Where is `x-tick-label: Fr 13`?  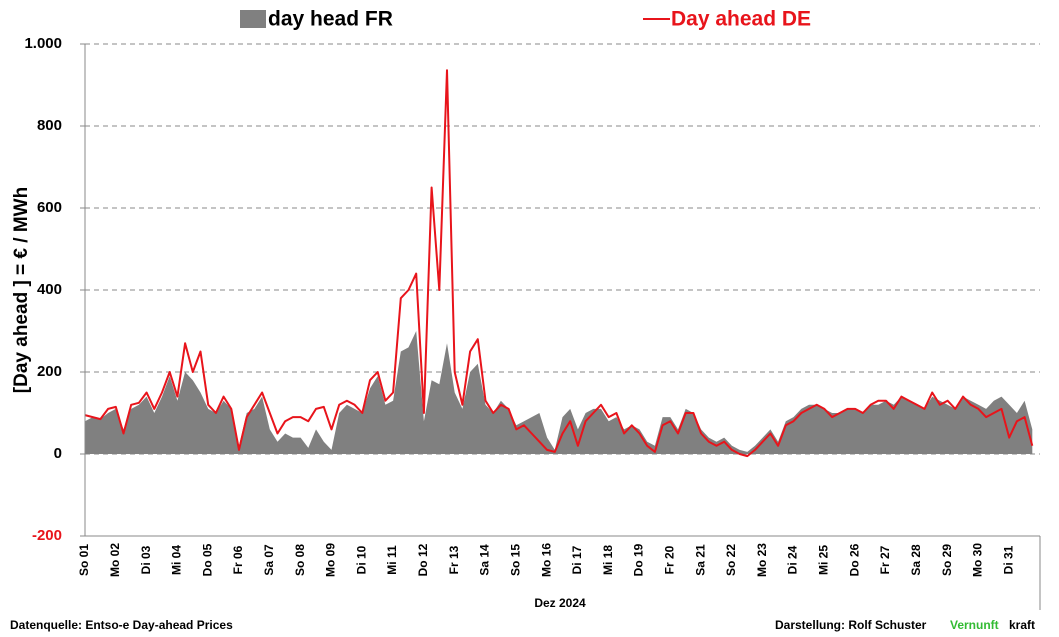
x-tick-label: Fr 13 is located at coordinates (454, 559).